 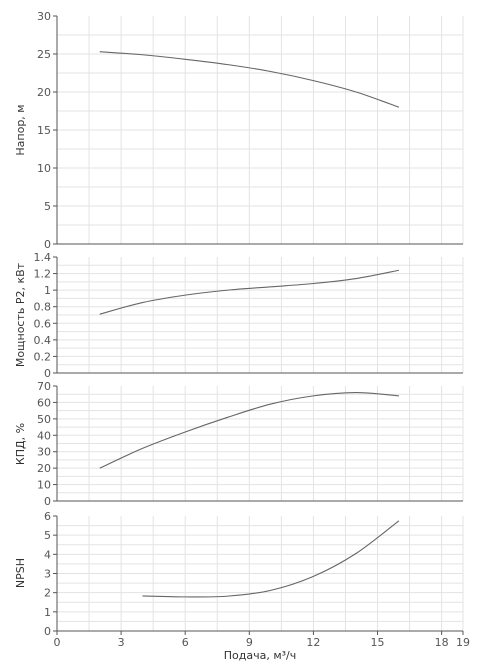 I want to click on y-tick-label: 6, so click(x=47, y=516).